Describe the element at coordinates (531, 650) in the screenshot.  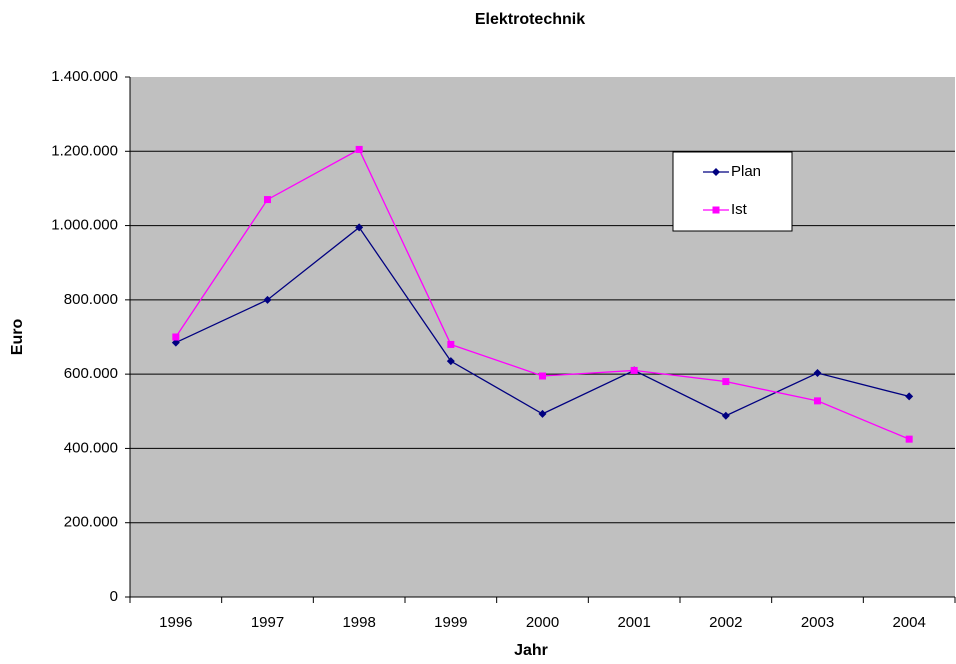
I see `x-axis-label: Jahr` at that location.